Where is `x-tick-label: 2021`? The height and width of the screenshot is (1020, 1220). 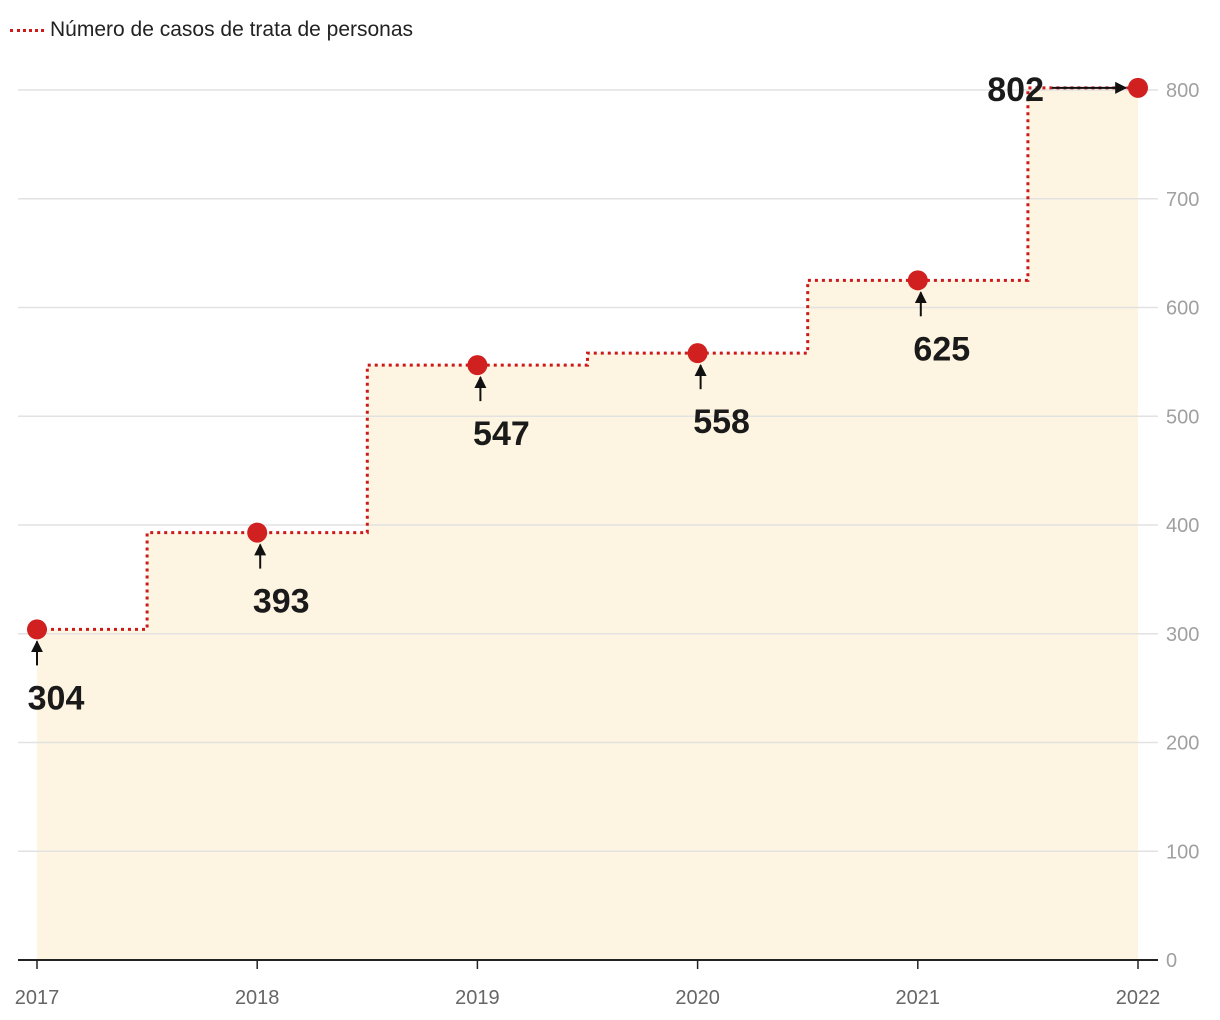
x-tick-label: 2021 is located at coordinates (918, 998).